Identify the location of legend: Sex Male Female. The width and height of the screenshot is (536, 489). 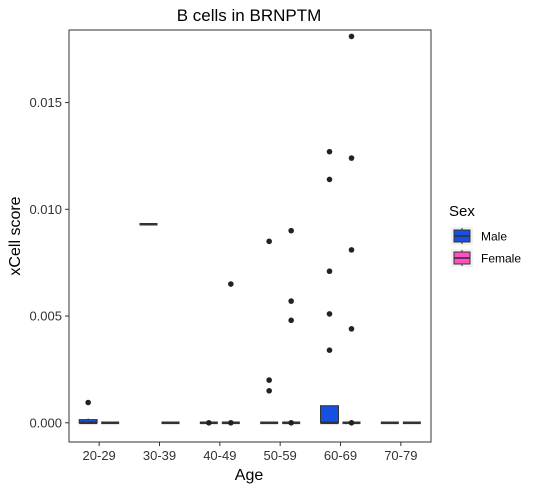
(485, 235).